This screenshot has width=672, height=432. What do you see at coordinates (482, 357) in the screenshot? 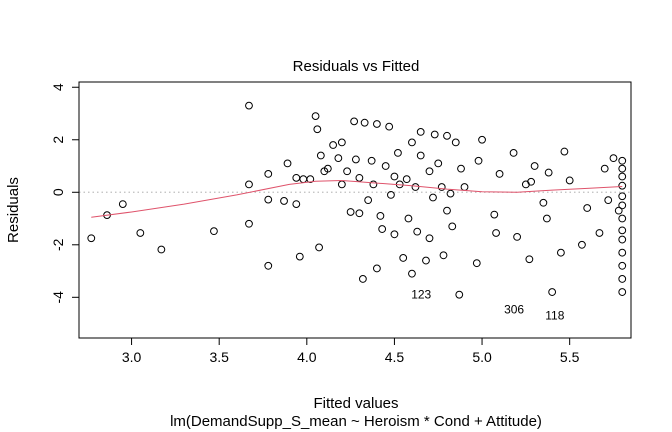
I see `x-tick-label: 5.0` at bounding box center [482, 357].